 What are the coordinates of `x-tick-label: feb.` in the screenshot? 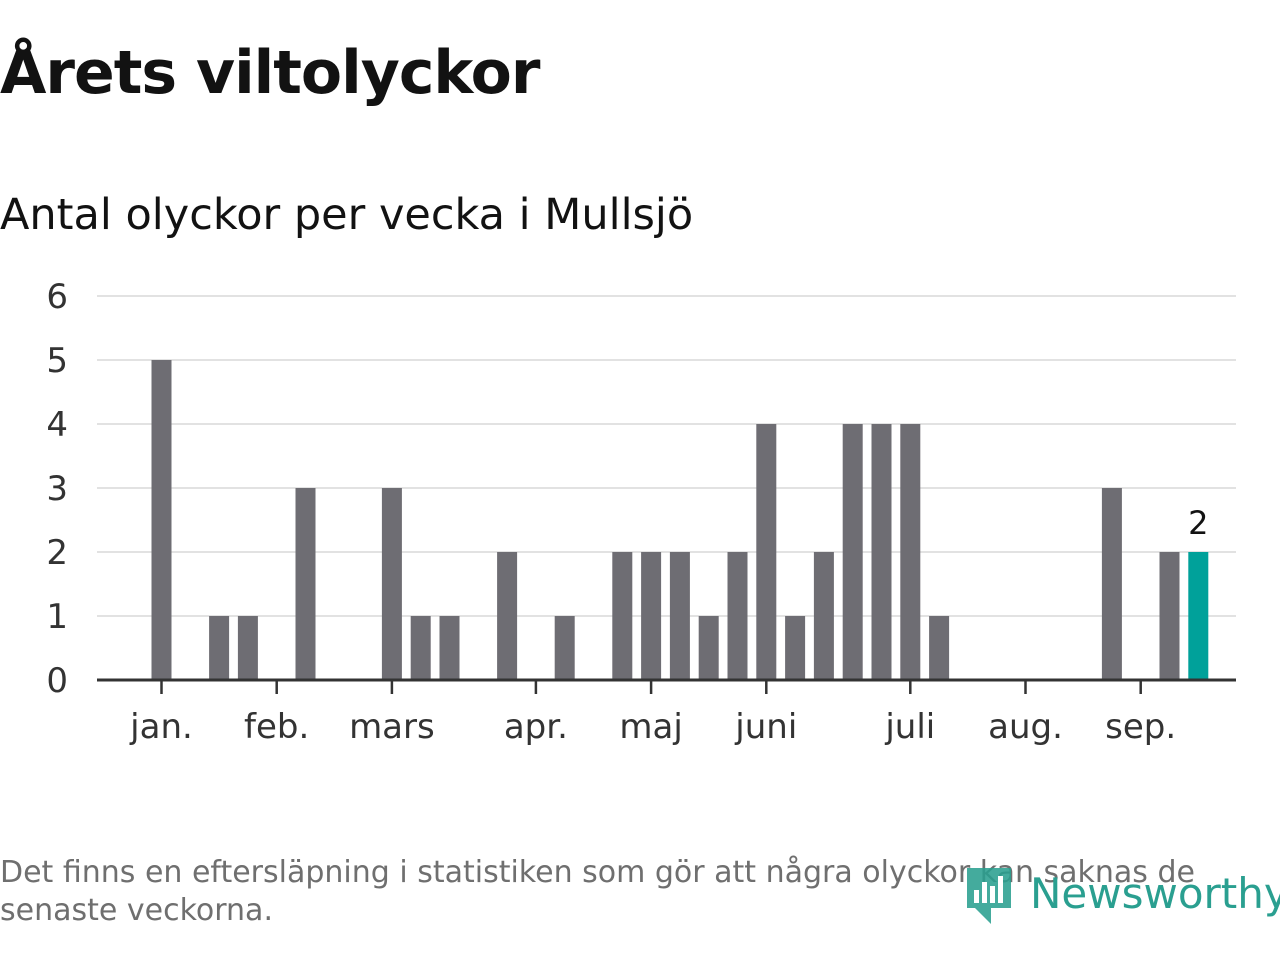 It's located at (276, 727).